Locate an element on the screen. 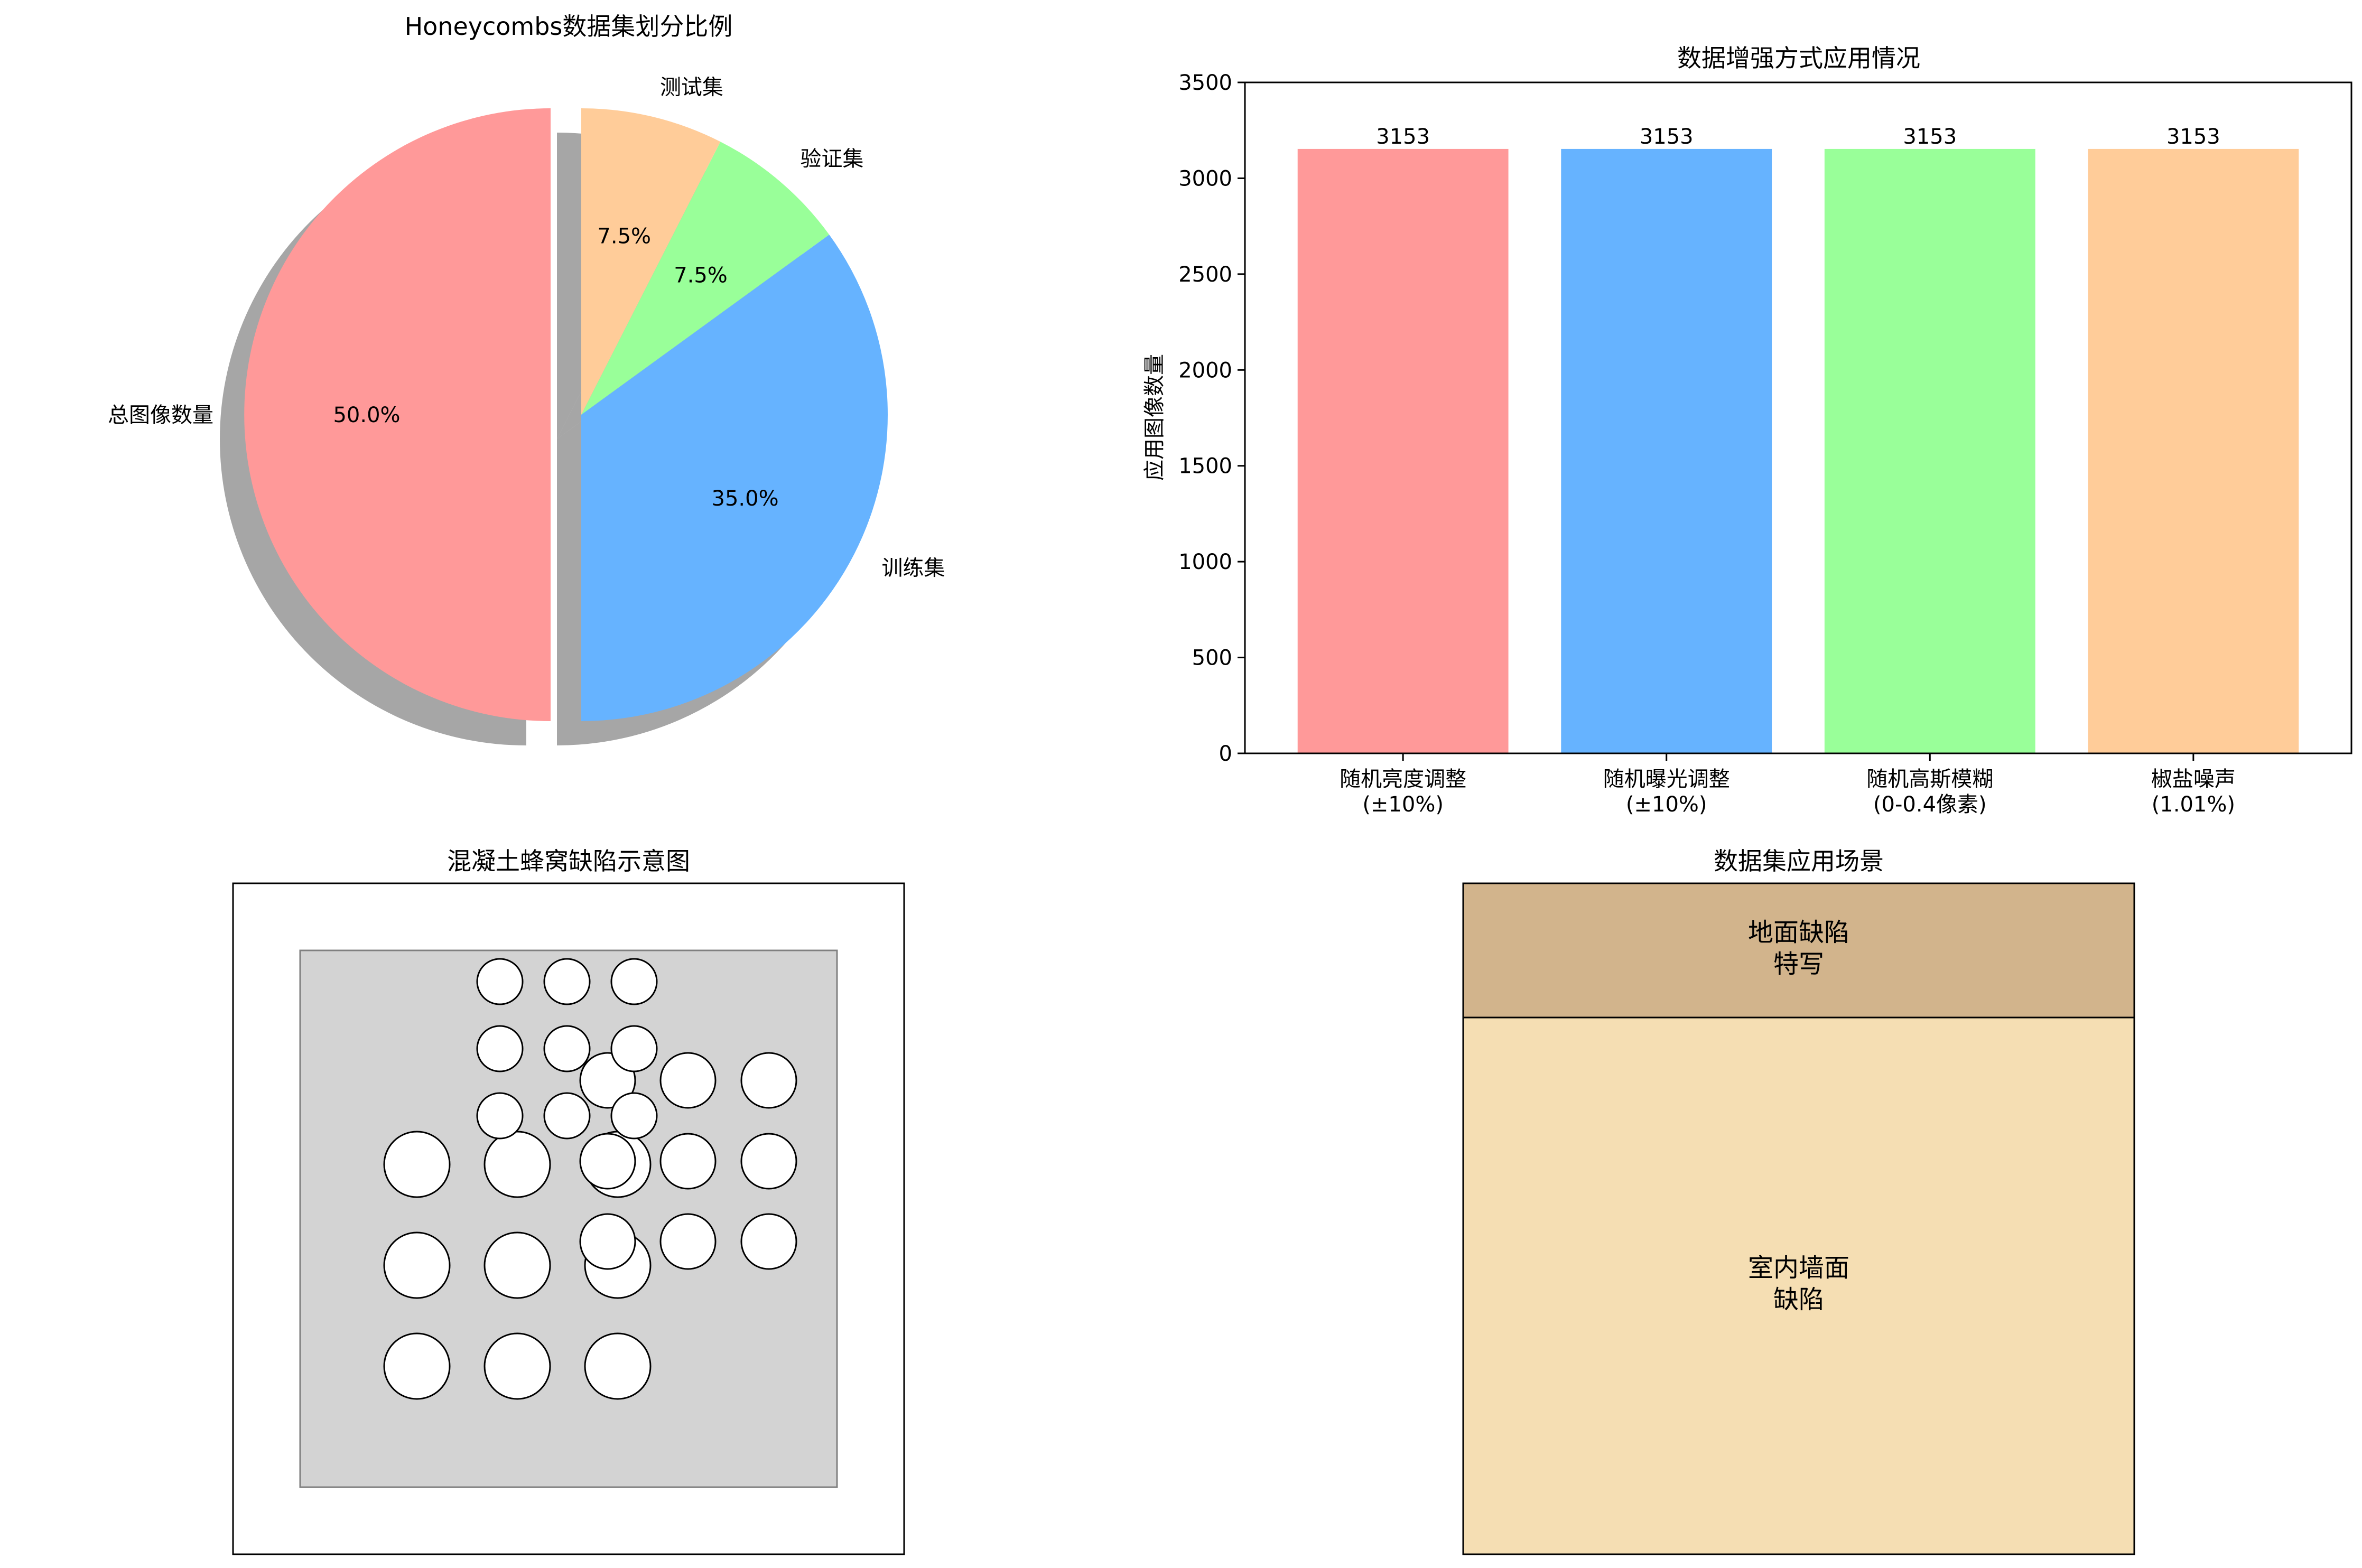 The width and height of the screenshot is (2362, 1568). pie-labels: 总图像数量 50.0% 训练集 35.0% 验证集 7.5% 测试集 7.5% is located at coordinates (526, 328).